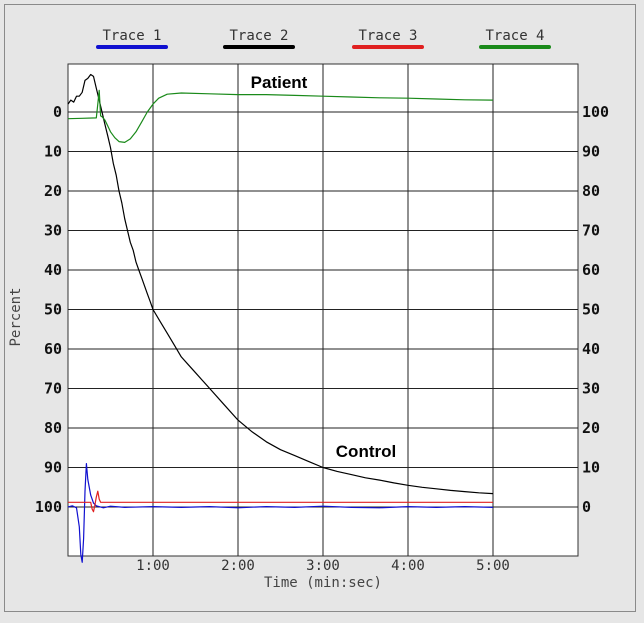 This screenshot has height=623, width=644. What do you see at coordinates (238, 566) in the screenshot?
I see `x-axis-tick-label: 2:00` at bounding box center [238, 566].